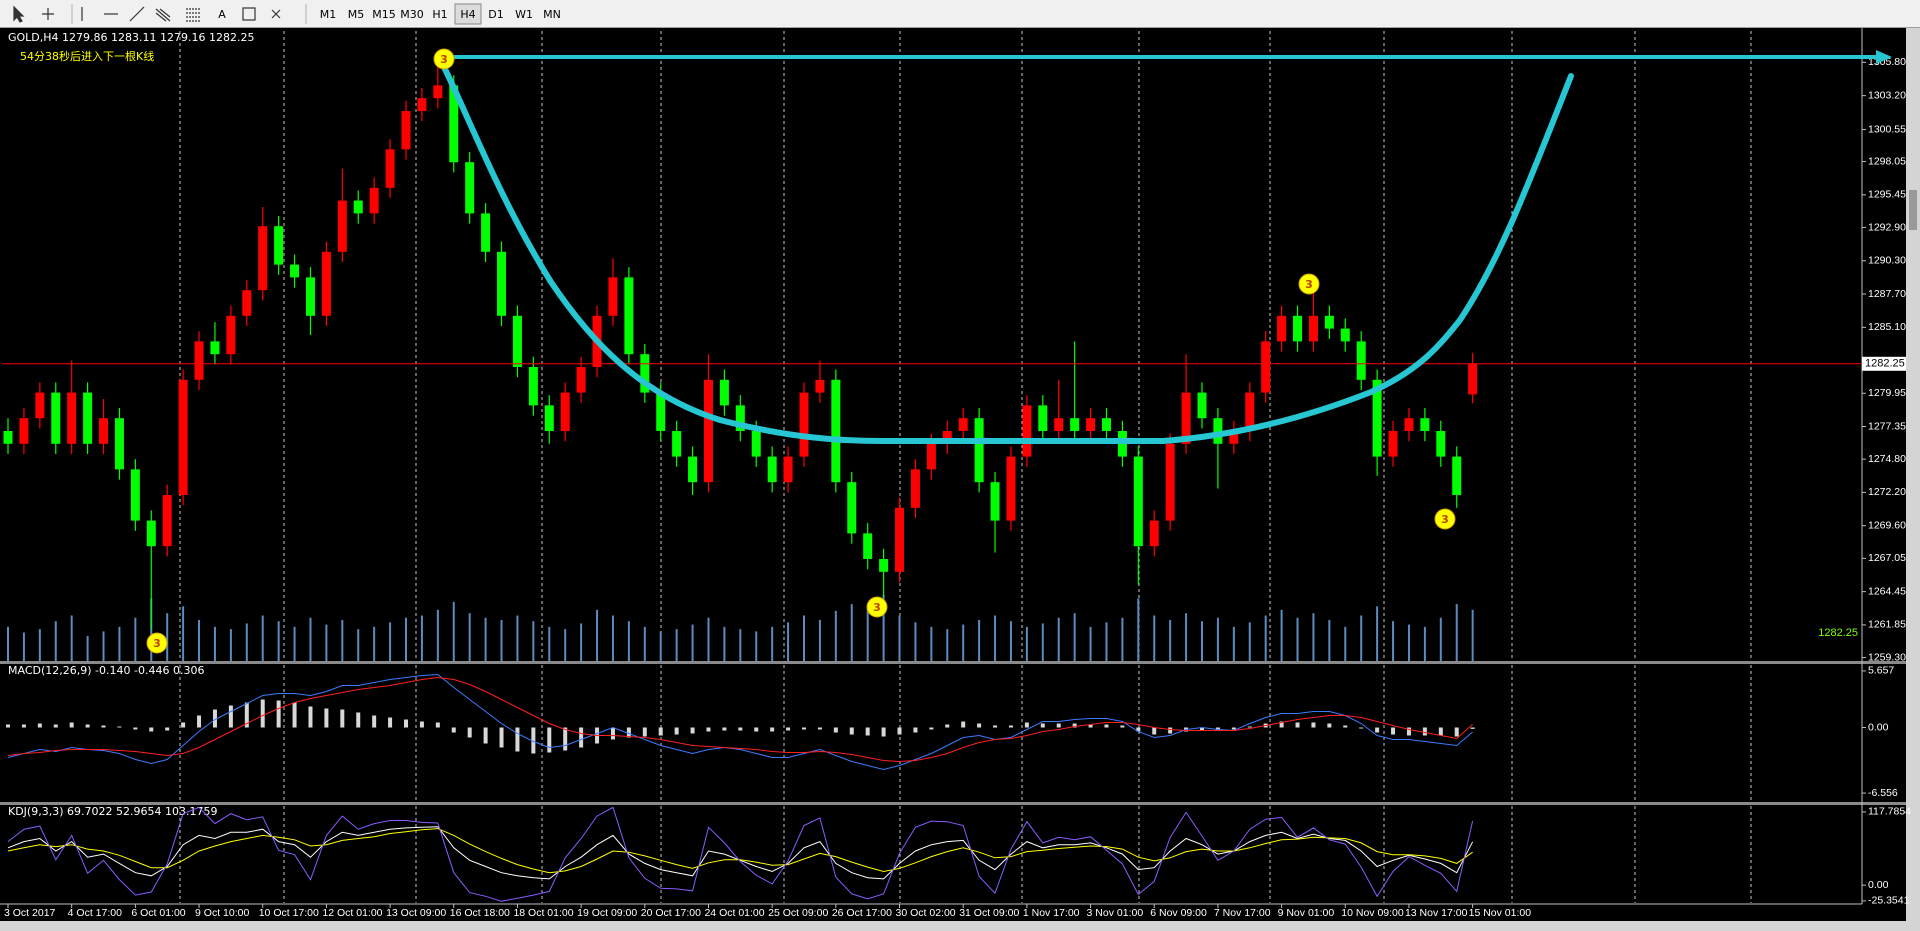  Describe the element at coordinates (1887, 393) in the screenshot. I see `y-tick-label: 1279.95` at that location.